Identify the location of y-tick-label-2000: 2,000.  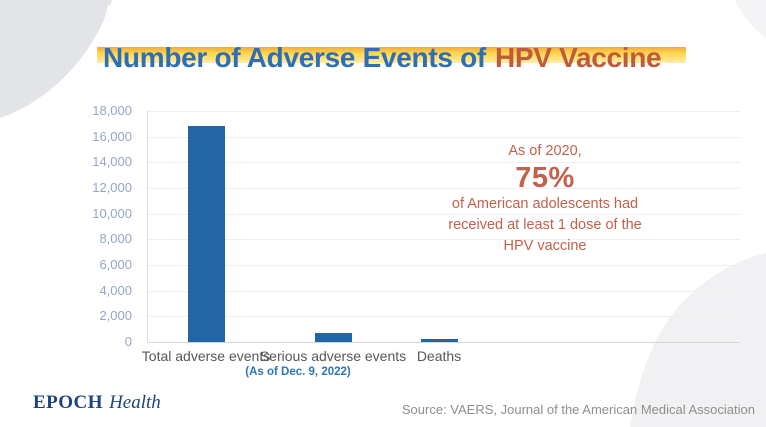
(115, 315).